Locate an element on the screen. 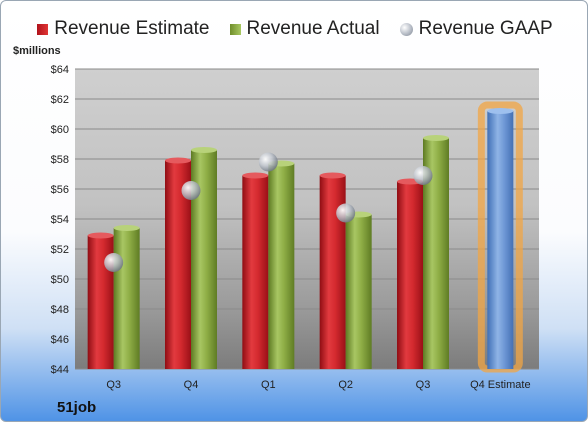 The image size is (588, 422). legend-item-gaap: Revenue GAAP is located at coordinates (476, 29).